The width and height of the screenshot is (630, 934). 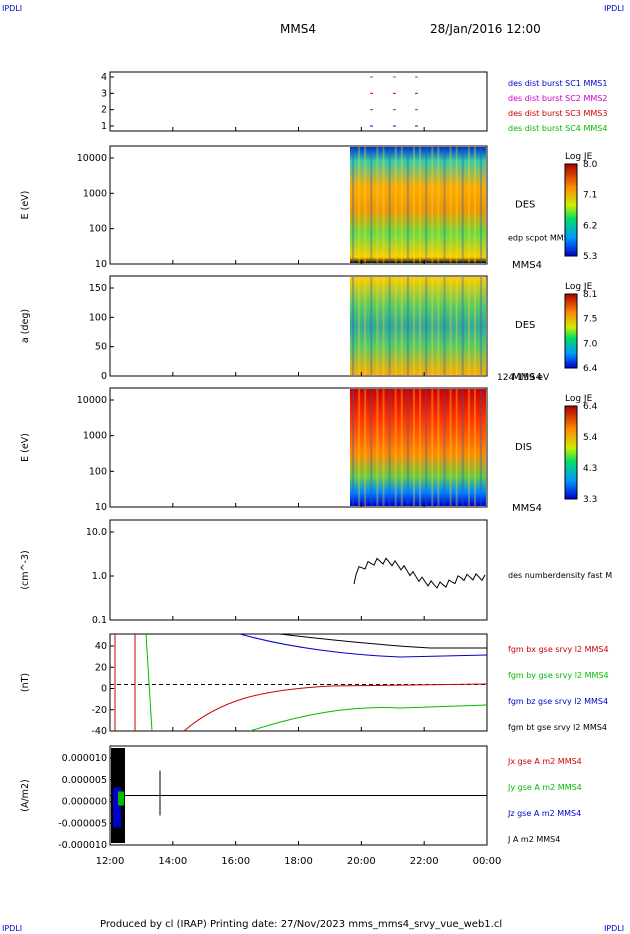 What do you see at coordinates (361, 861) in the screenshot?
I see `x-tick-label: 20:00` at bounding box center [361, 861].